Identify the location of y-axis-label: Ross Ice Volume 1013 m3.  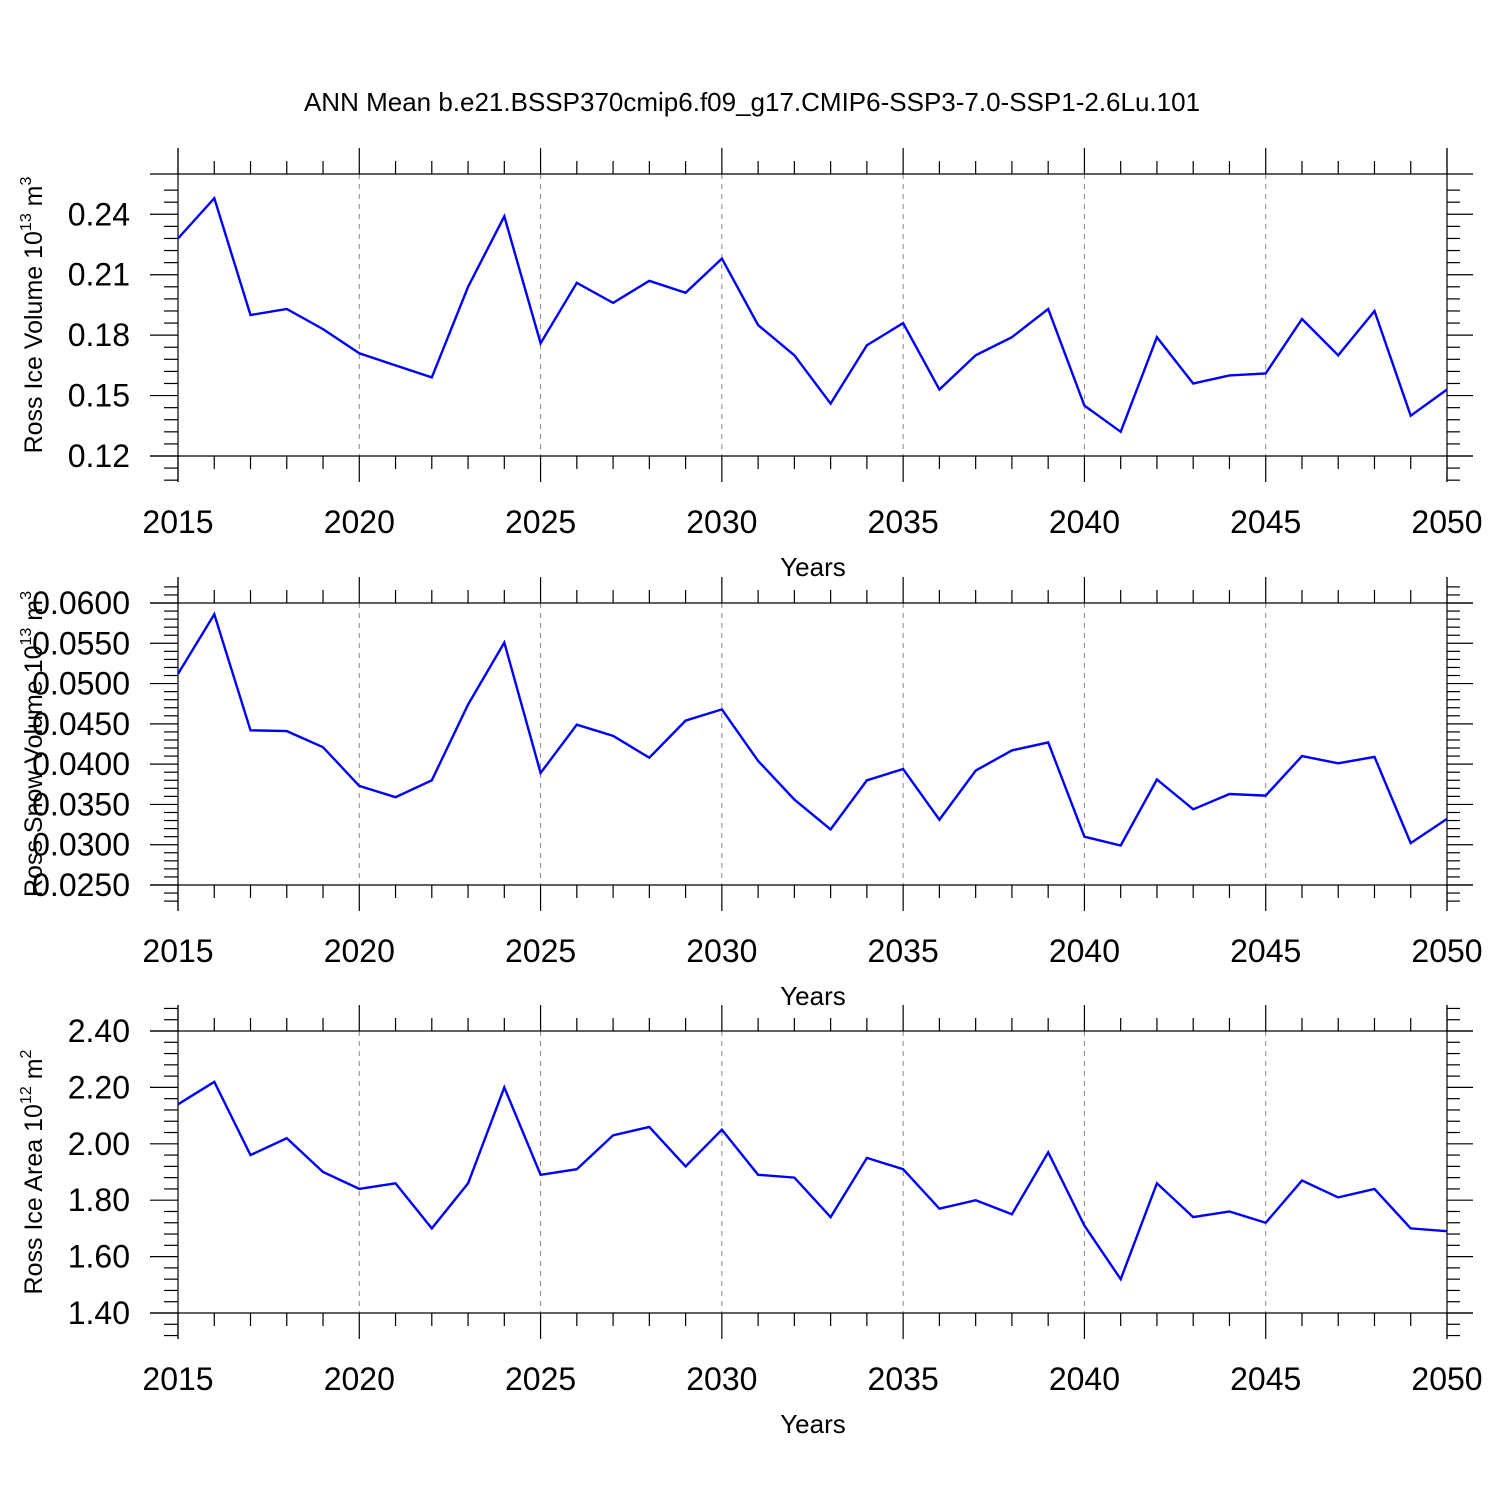
(33, 314).